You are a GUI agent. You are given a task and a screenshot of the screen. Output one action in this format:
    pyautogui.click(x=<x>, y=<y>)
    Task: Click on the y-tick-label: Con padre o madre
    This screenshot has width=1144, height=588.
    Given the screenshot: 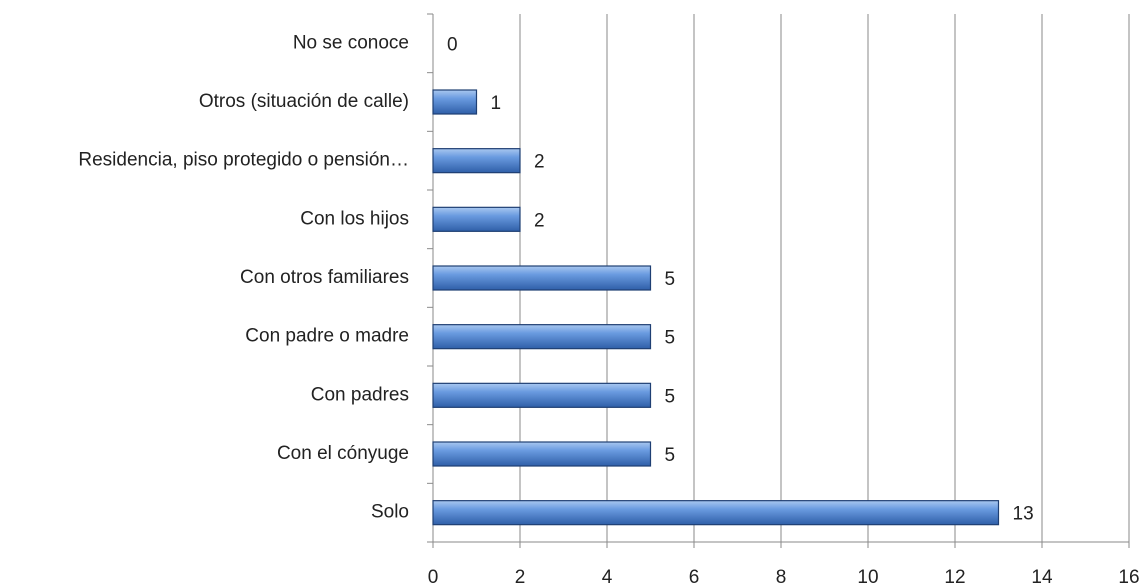 What is the action you would take?
    pyautogui.click(x=327, y=336)
    